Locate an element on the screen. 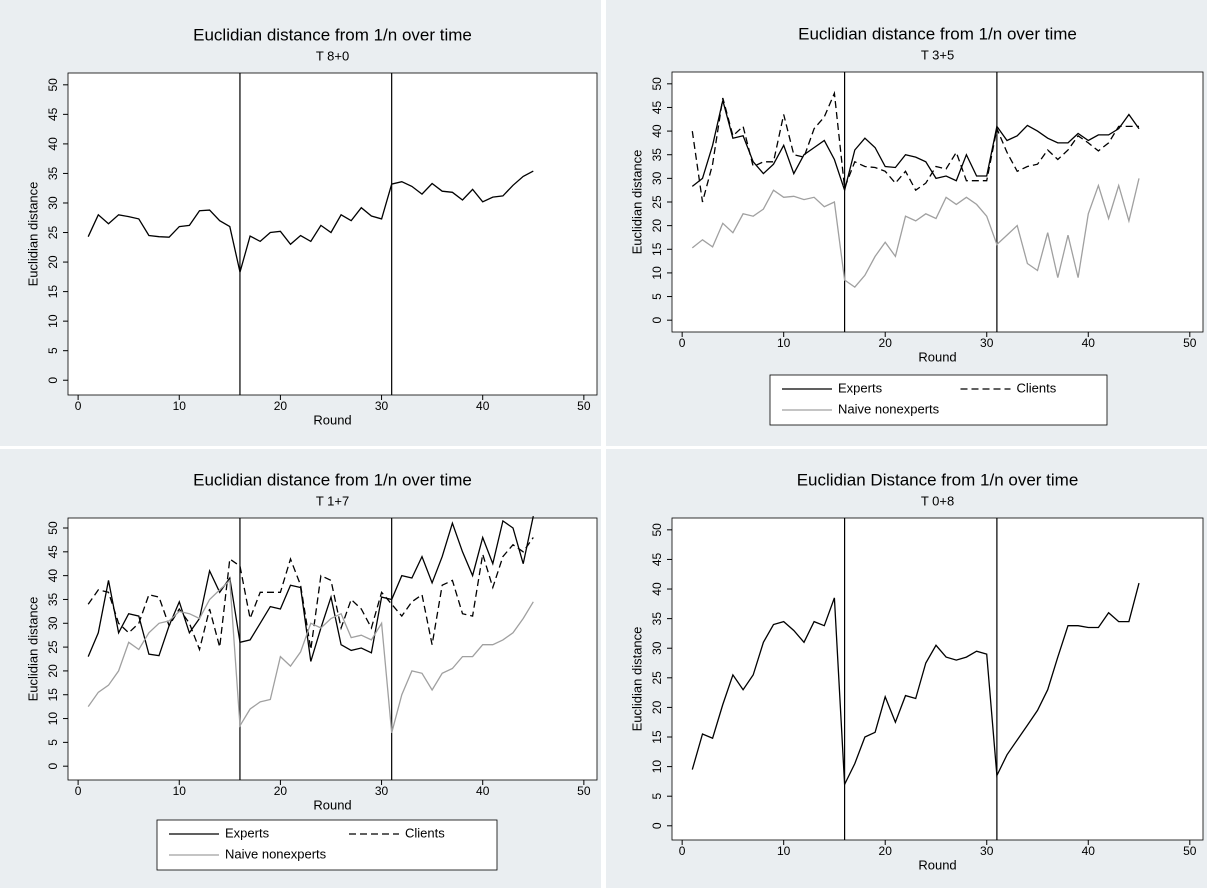 The width and height of the screenshot is (1207, 888). legend-box is located at coordinates (327, 845).